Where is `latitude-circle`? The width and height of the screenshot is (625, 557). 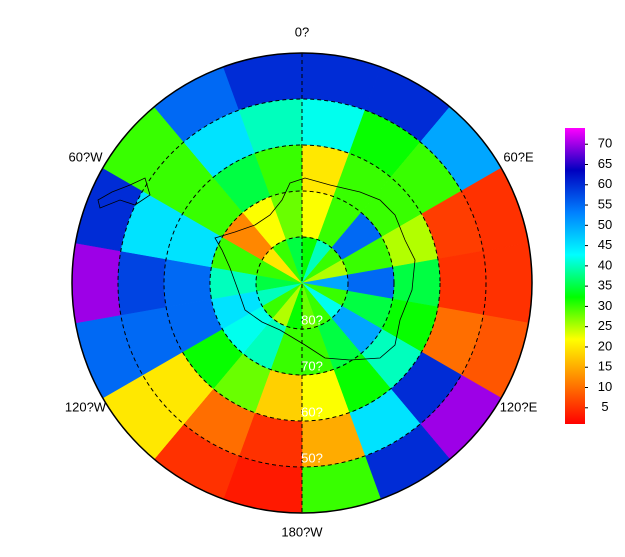 latitude-circle is located at coordinates (302, 283).